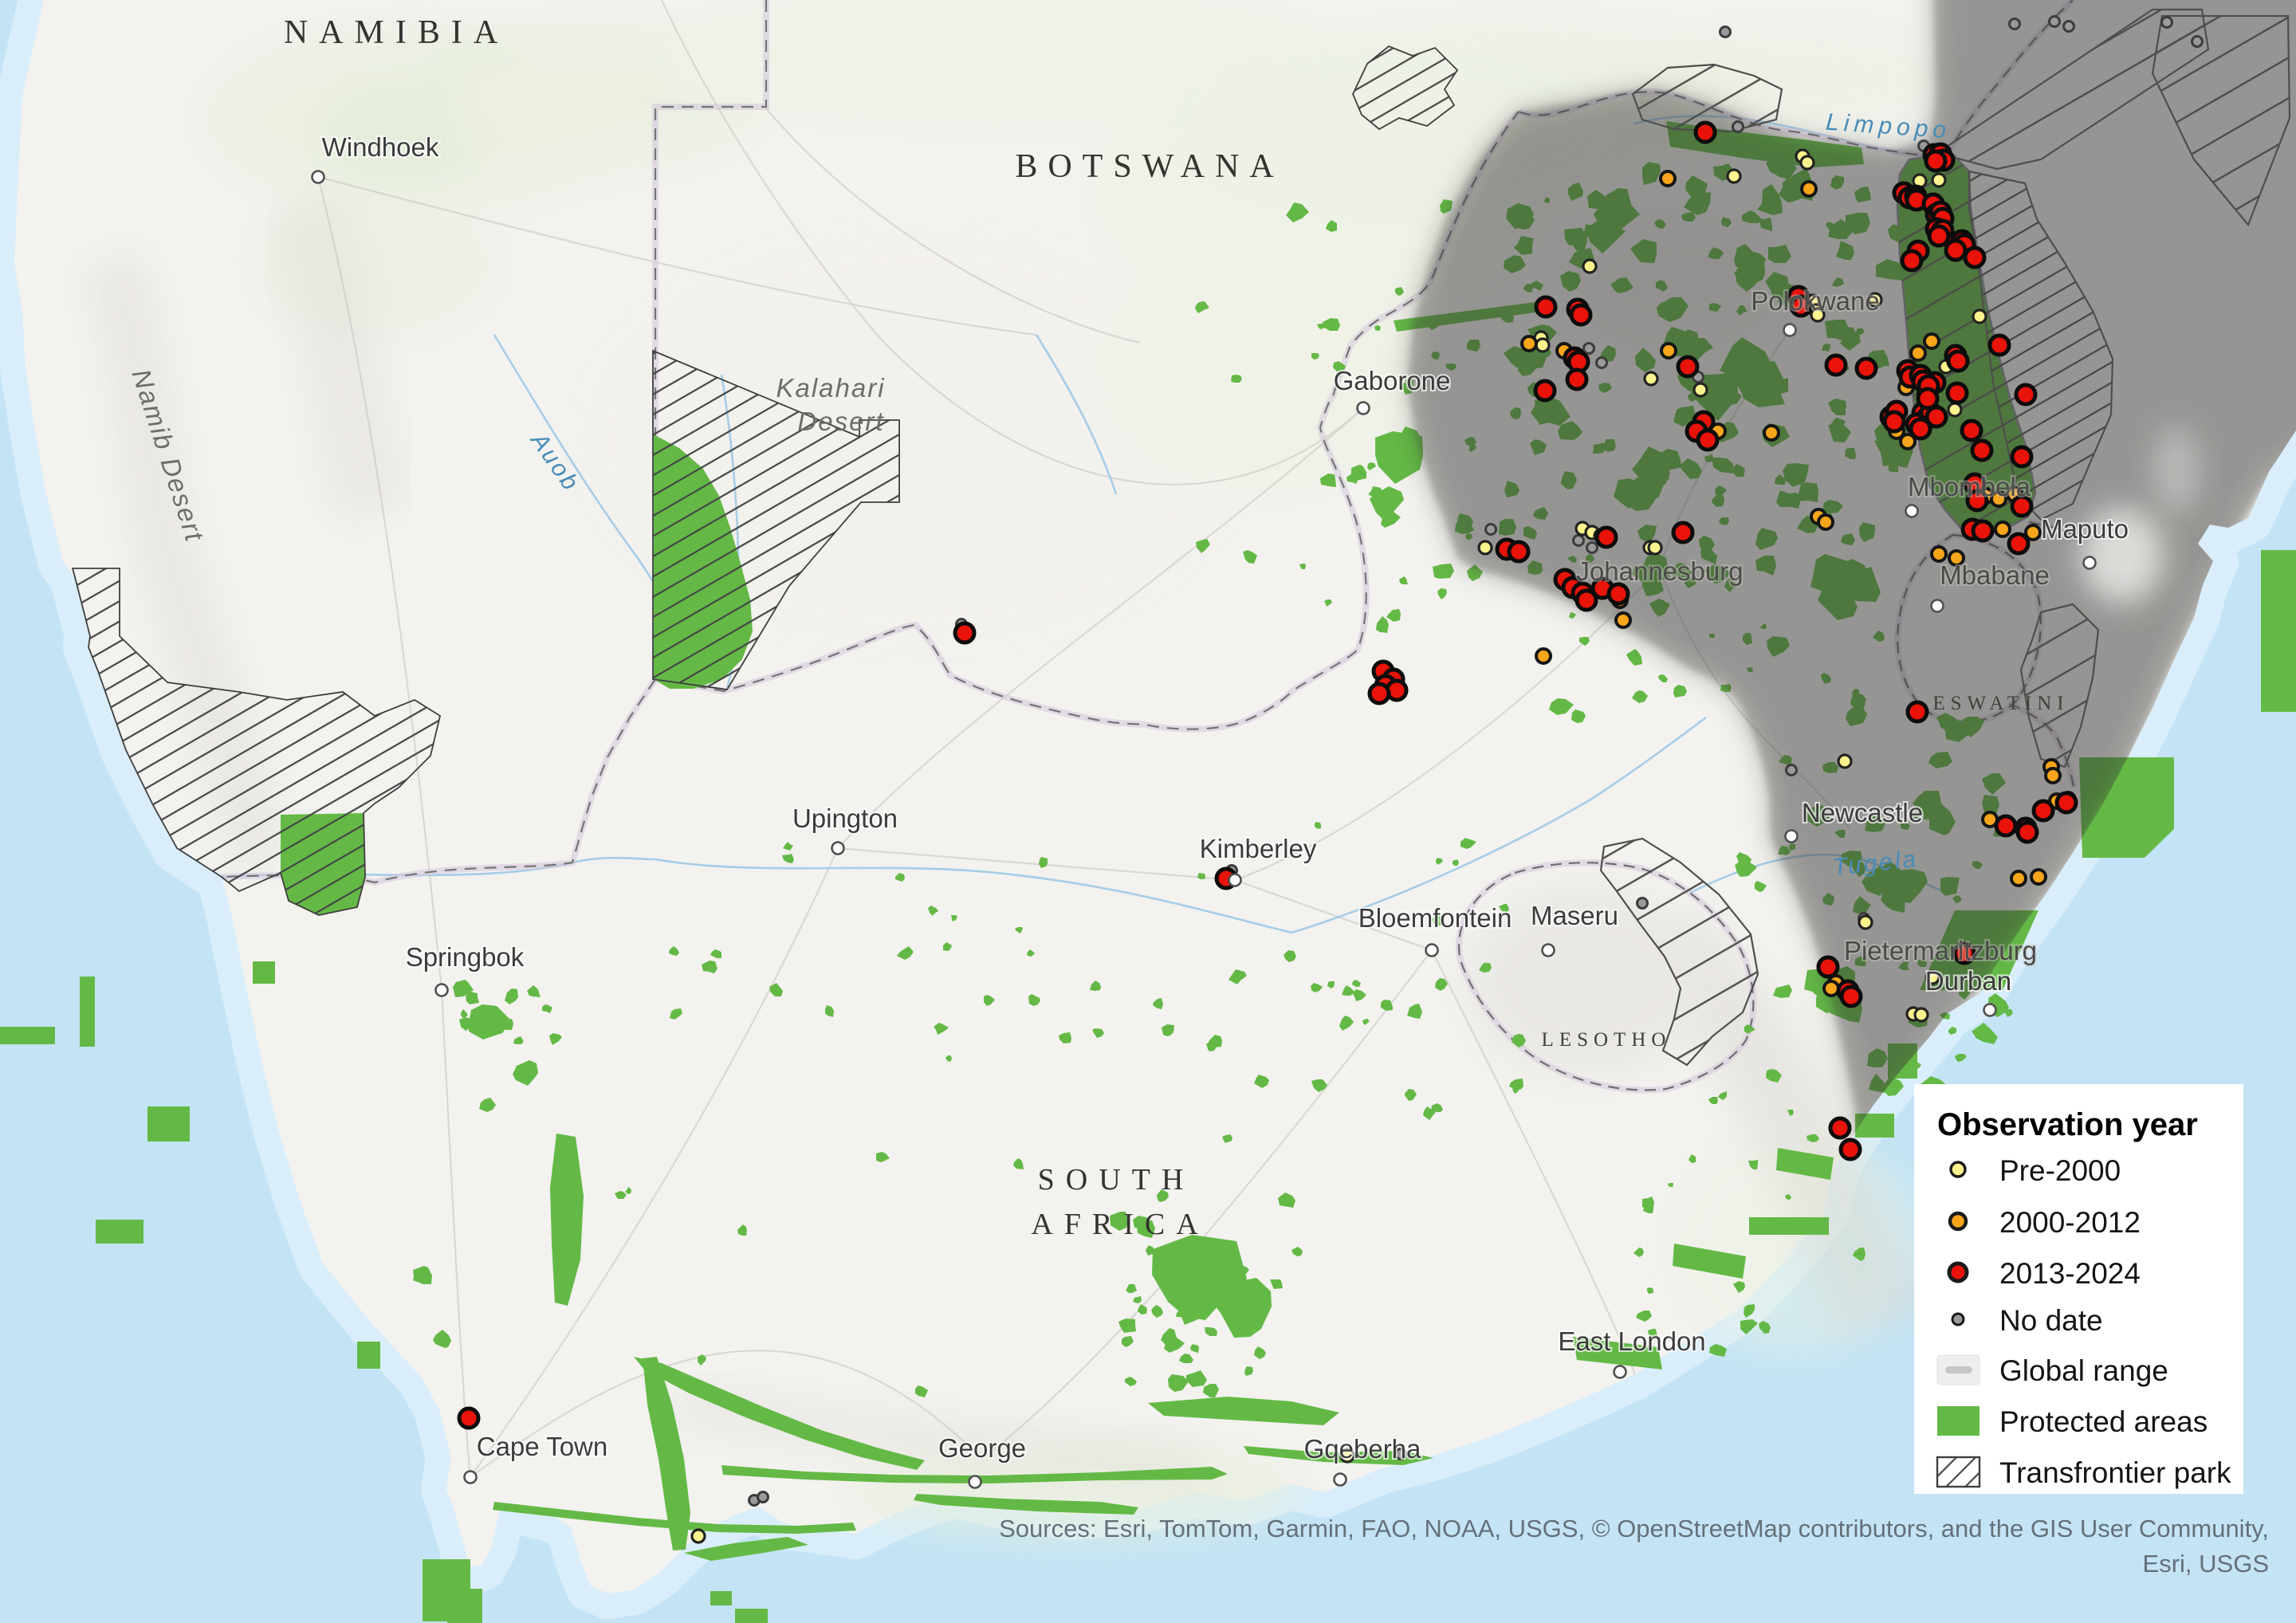 The height and width of the screenshot is (1623, 2296). What do you see at coordinates (1862, 812) in the screenshot?
I see `svg-text: Newcastle` at bounding box center [1862, 812].